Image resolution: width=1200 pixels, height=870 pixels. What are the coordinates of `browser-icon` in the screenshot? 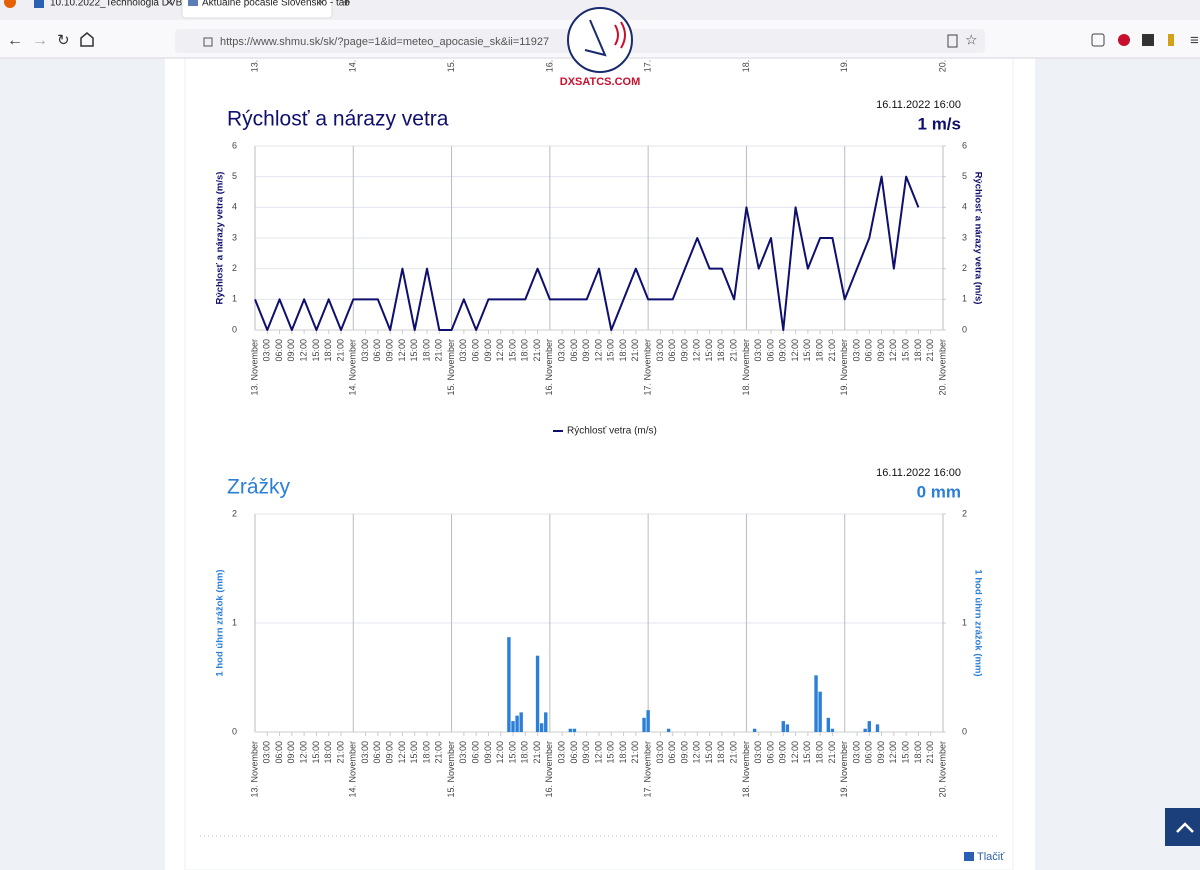 It's located at (10, 4).